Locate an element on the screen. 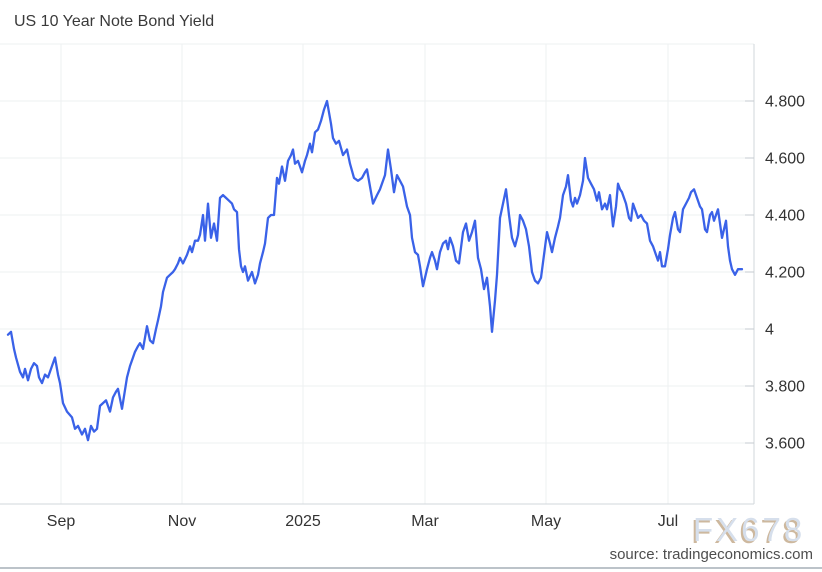  source-credit: source: tradingeconomics.com is located at coordinates (711, 554).